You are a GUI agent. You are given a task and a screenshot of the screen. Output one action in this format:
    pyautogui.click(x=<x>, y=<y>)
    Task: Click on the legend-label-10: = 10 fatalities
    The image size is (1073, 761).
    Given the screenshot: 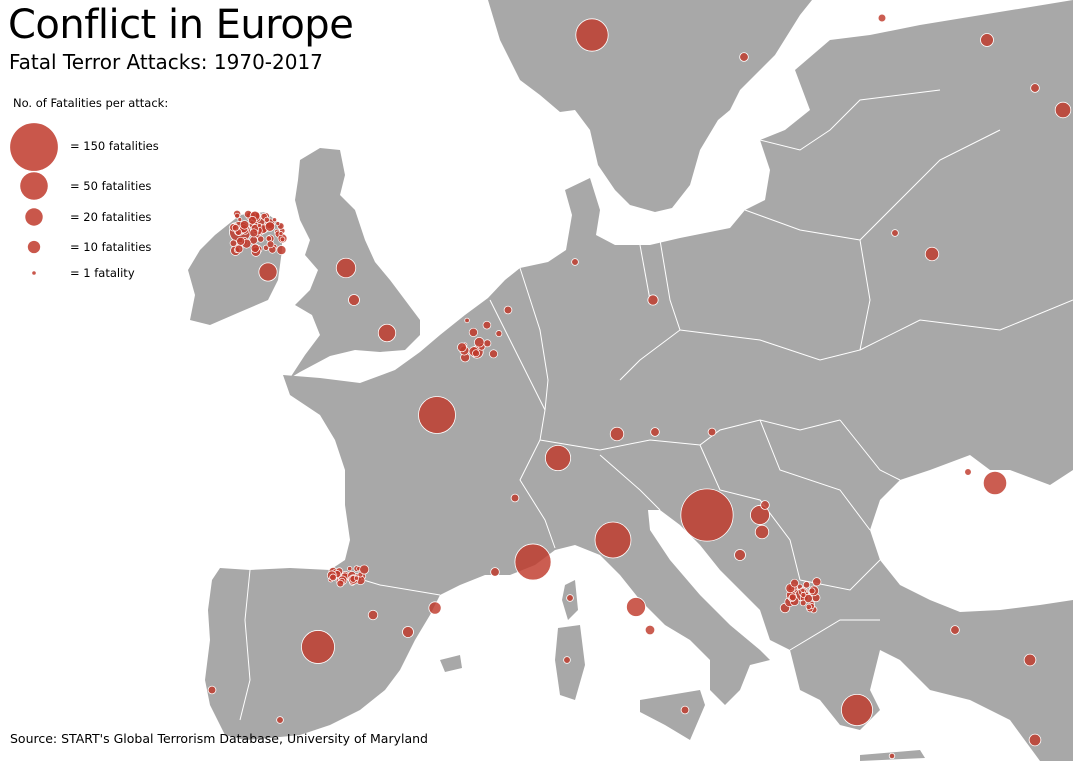 What is the action you would take?
    pyautogui.click(x=111, y=247)
    